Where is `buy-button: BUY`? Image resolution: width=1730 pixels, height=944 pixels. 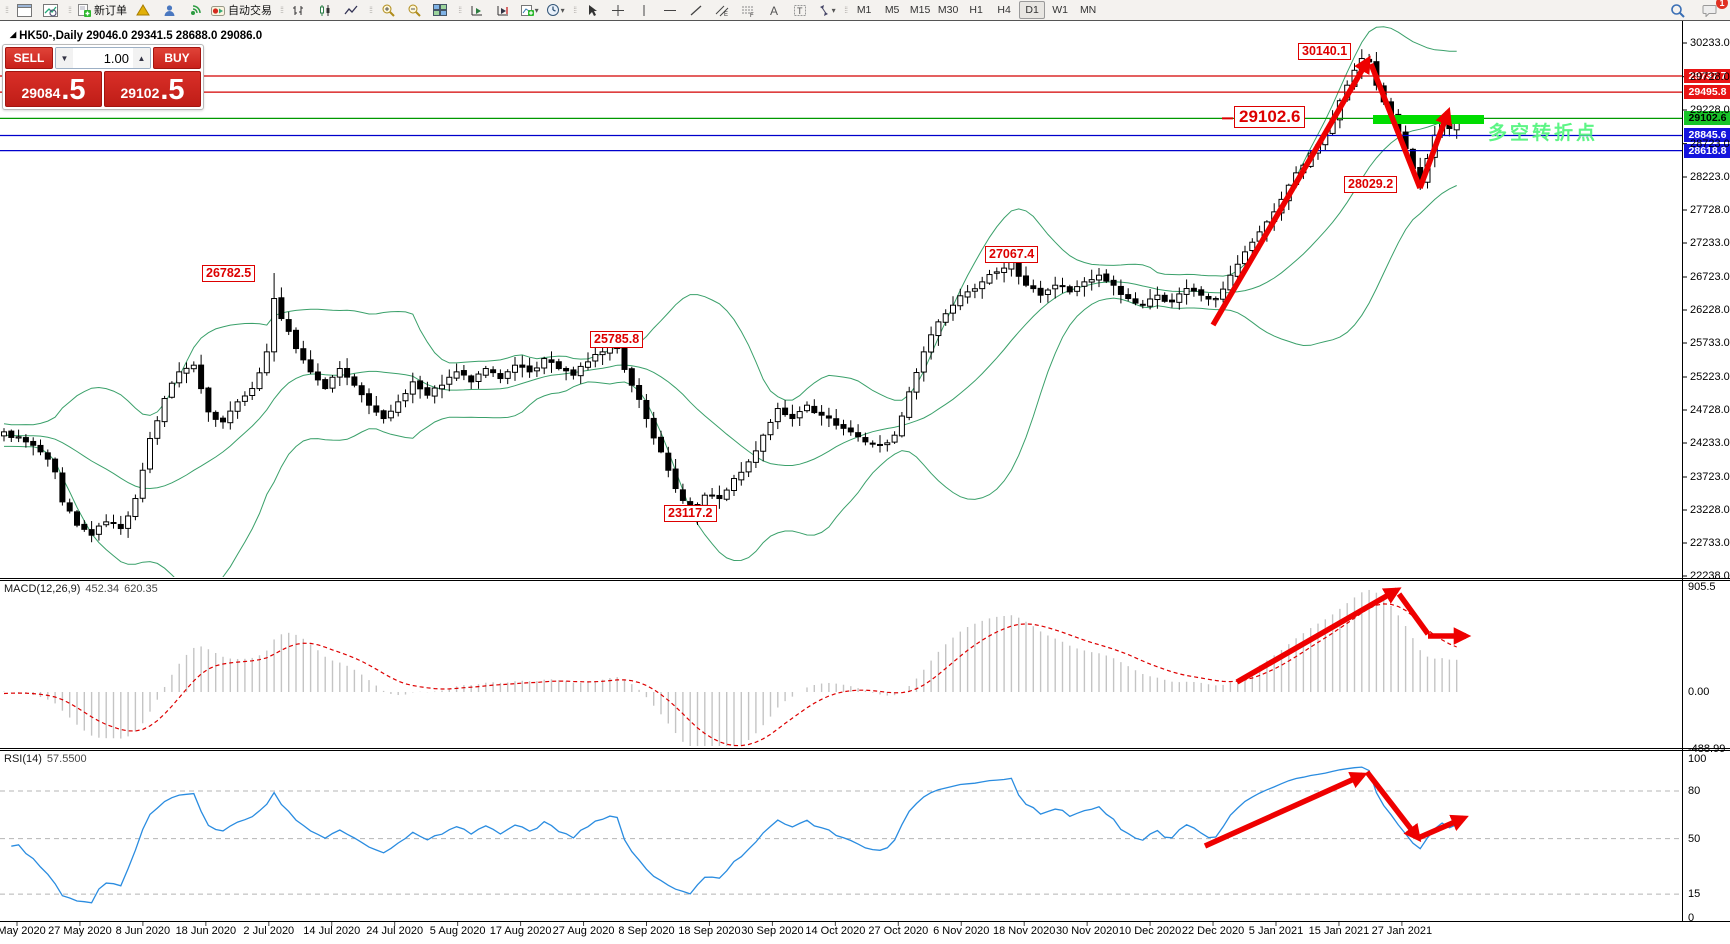
buy-button: BUY is located at coordinates (177, 58).